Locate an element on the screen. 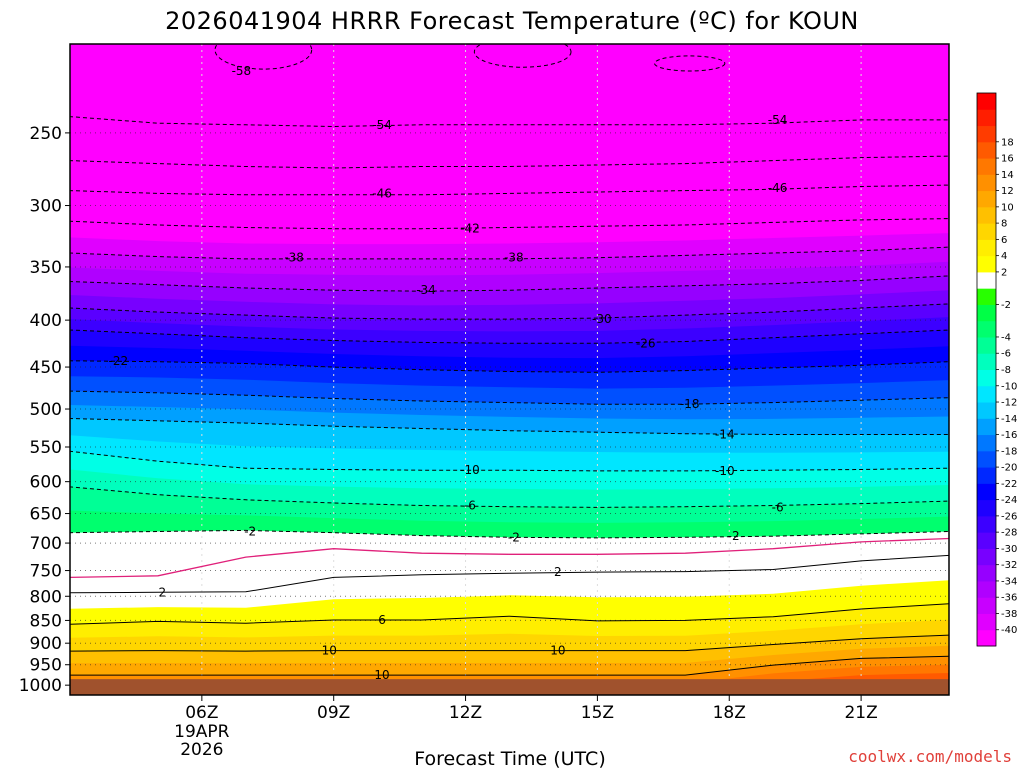 Image resolution: width=1024 pixels, height=768 pixels. ytick-label-550: 550 is located at coordinates (46, 448).